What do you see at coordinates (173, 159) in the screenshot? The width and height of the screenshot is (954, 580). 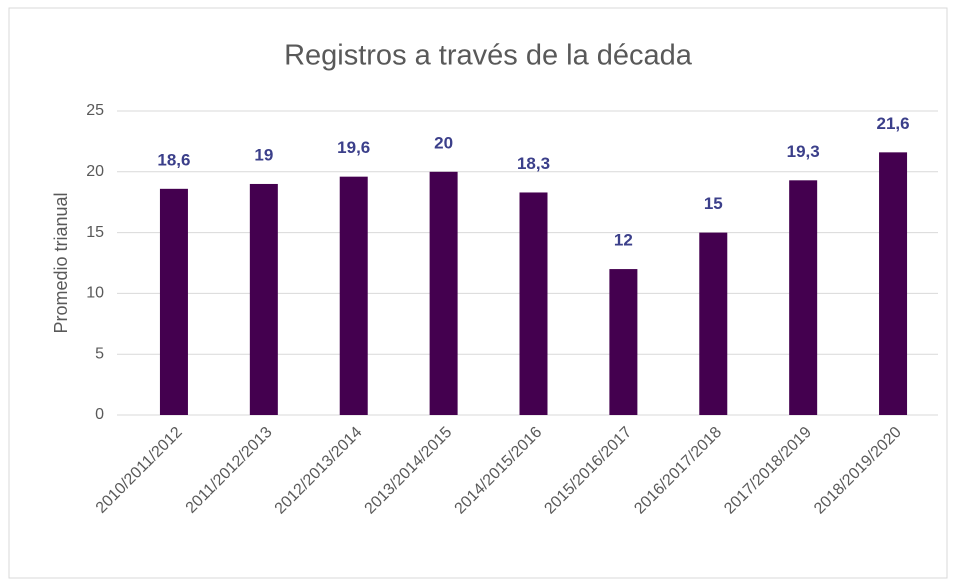 I see `value-label: 18,6` at bounding box center [173, 159].